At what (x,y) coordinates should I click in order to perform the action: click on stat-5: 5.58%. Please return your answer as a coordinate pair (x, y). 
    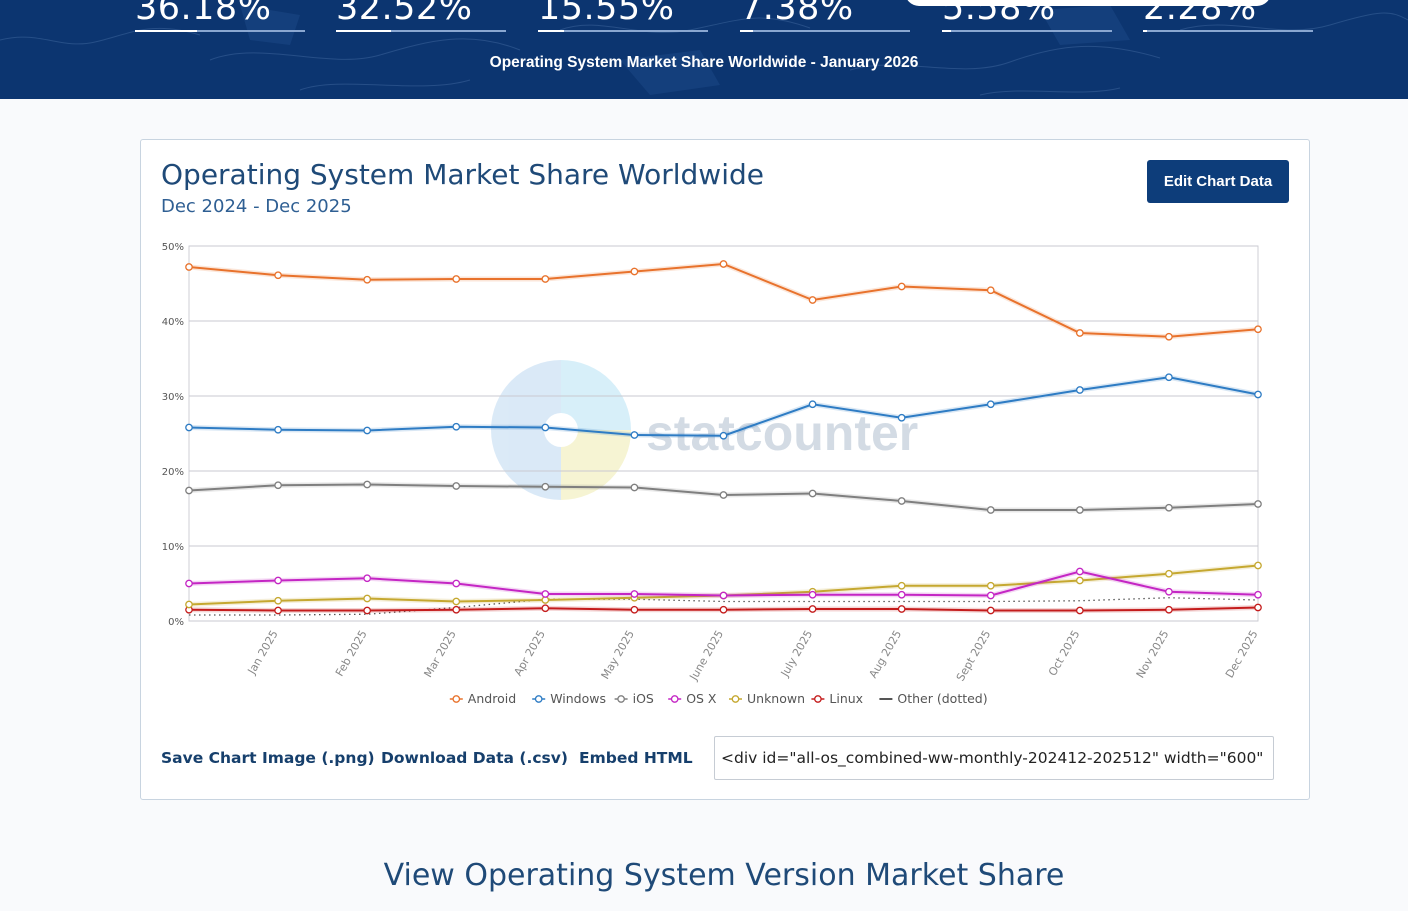
    Looking at the image, I should click on (1027, 16).